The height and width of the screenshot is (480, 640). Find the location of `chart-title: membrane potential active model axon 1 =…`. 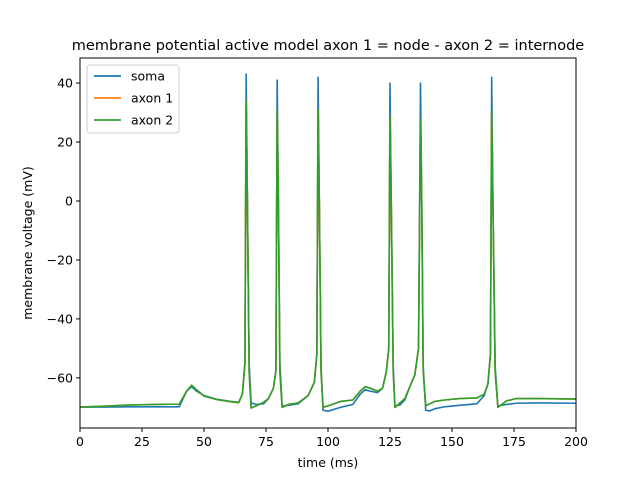

chart-title: membrane potential active model axon 1 =… is located at coordinates (328, 46).